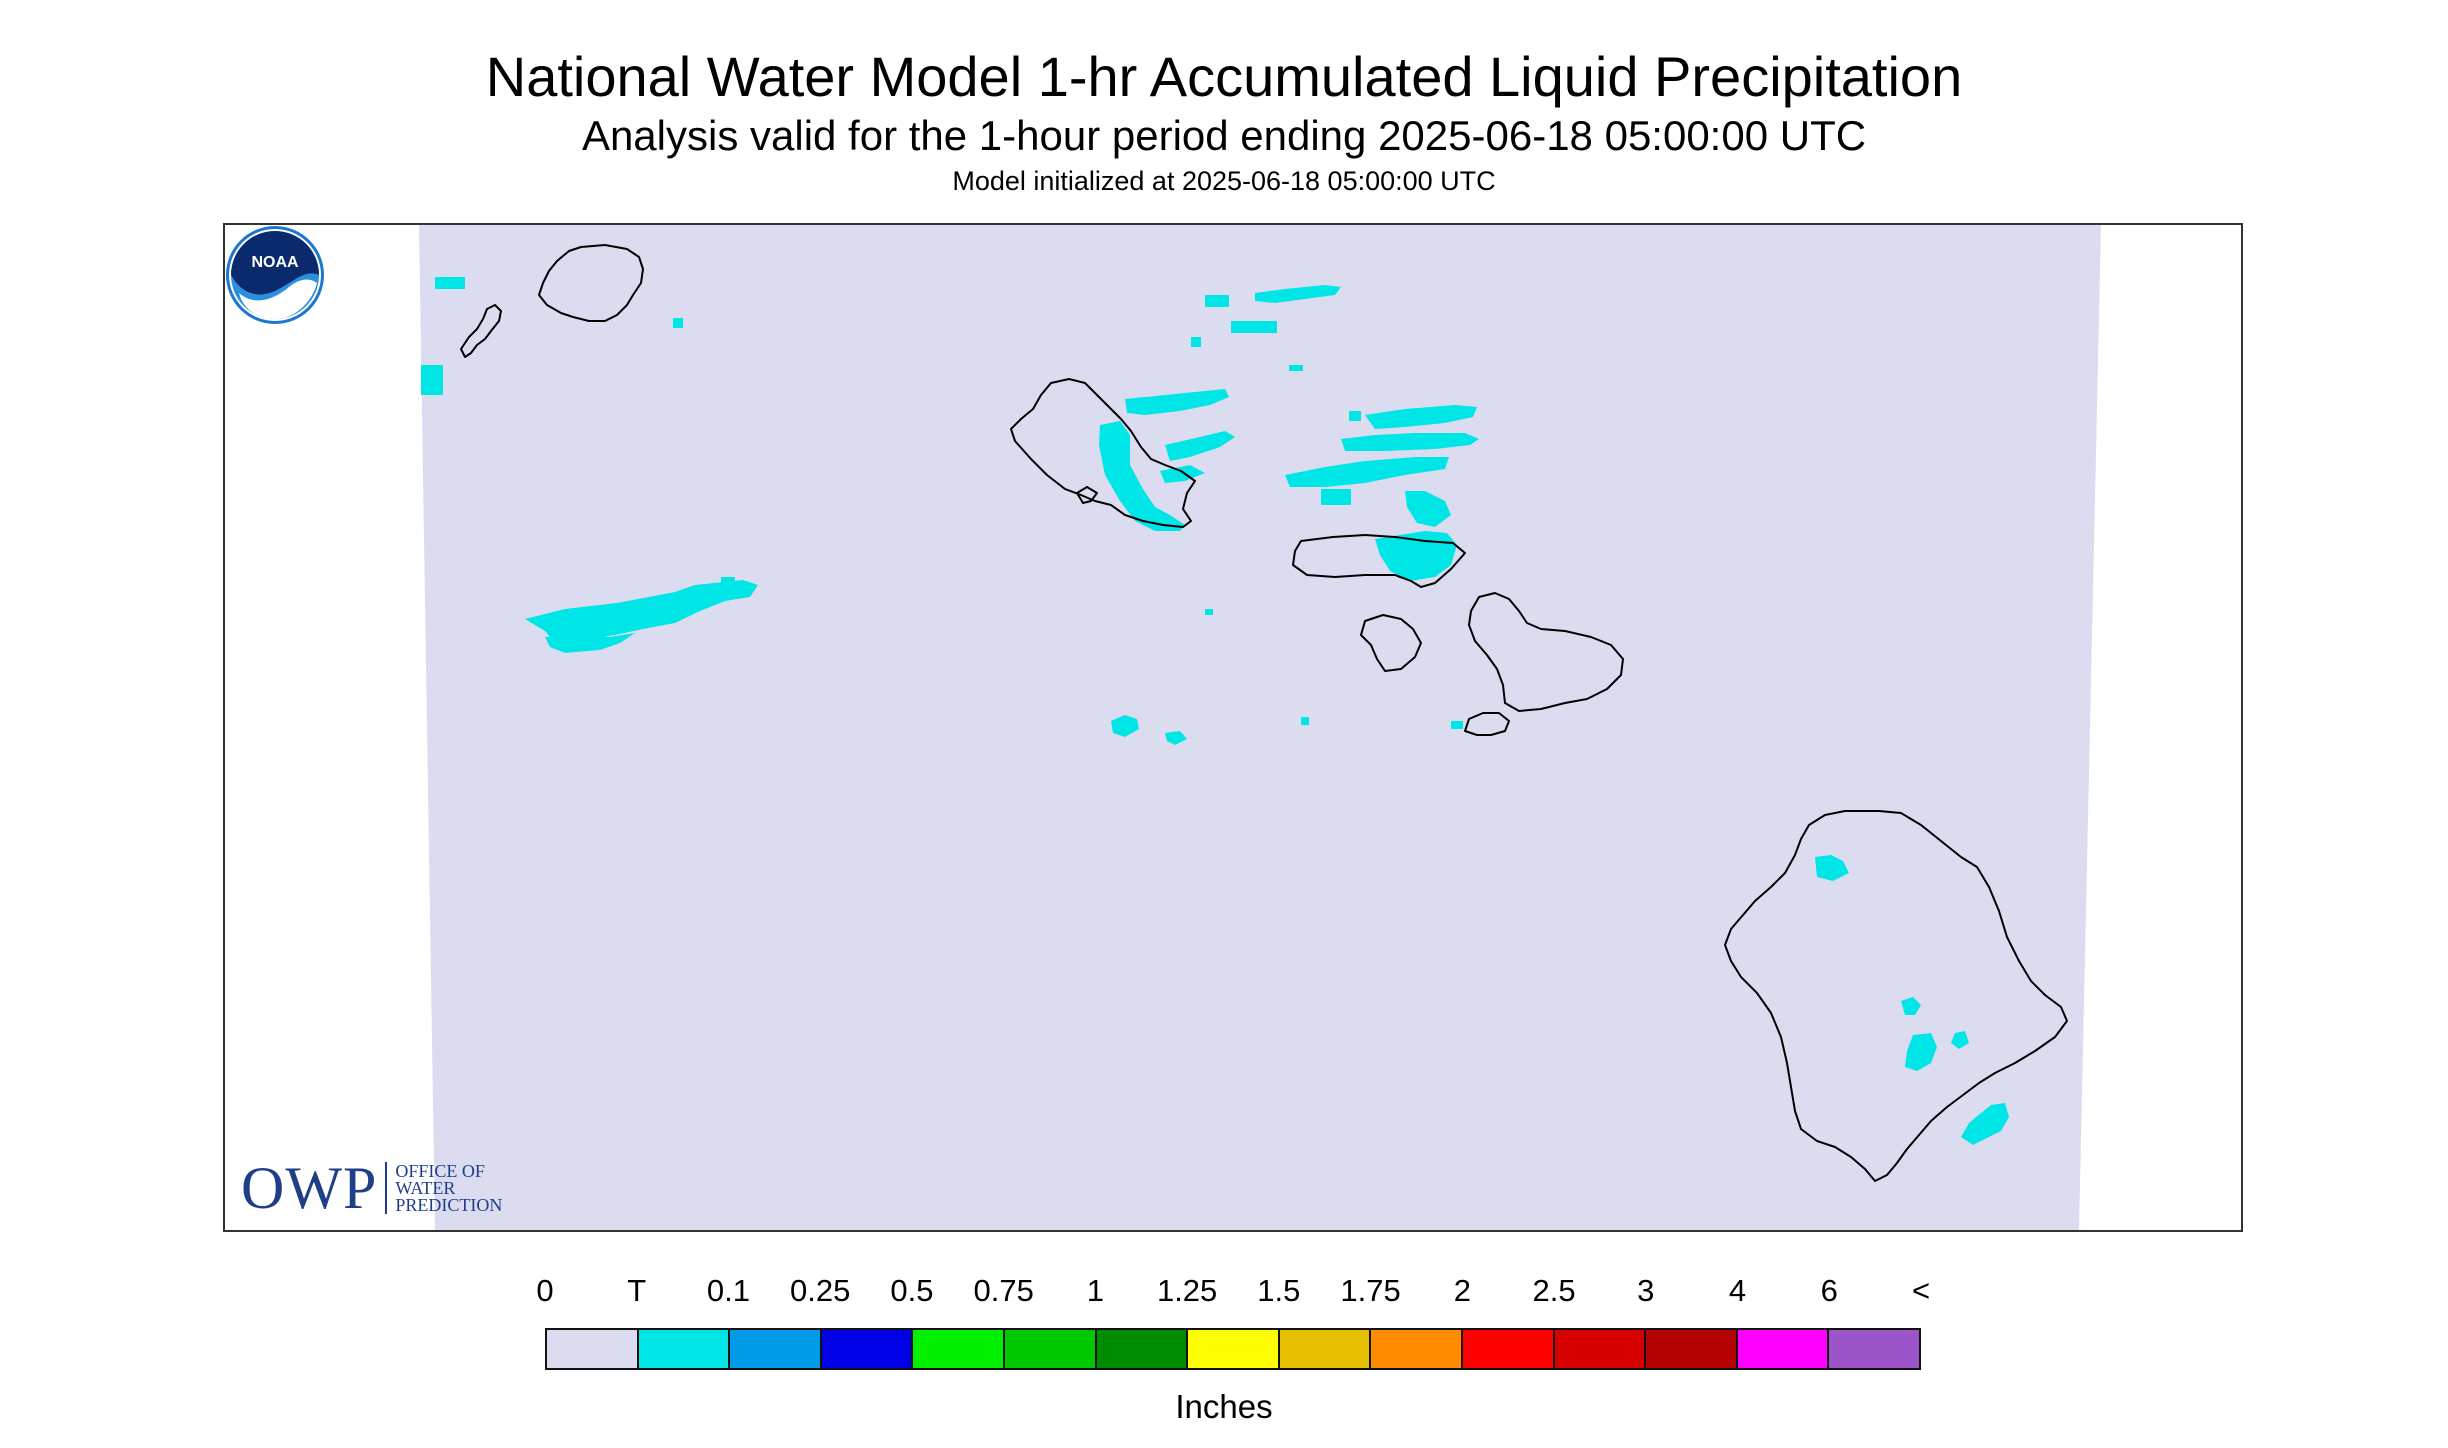 Image resolution: width=2448 pixels, height=1448 pixels. What do you see at coordinates (637, 1290) in the screenshot?
I see `legend-tick-label: T` at bounding box center [637, 1290].